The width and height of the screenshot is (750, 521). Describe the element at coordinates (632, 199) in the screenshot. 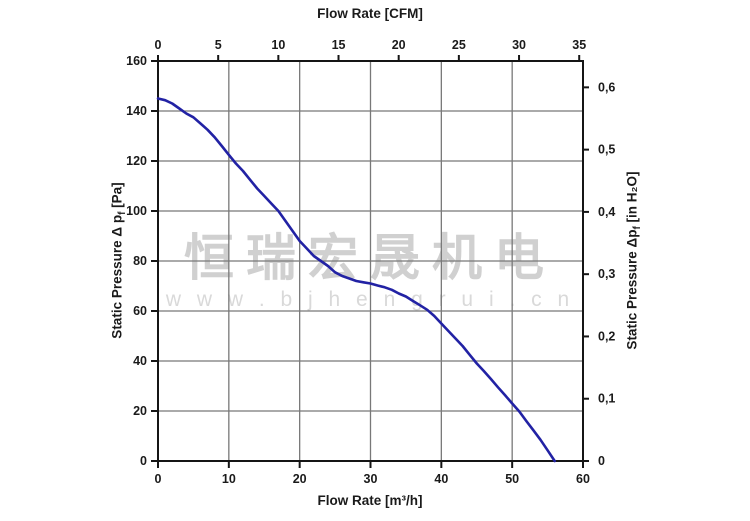

I see `right-axis-title-unit: [in H₂O]` at that location.